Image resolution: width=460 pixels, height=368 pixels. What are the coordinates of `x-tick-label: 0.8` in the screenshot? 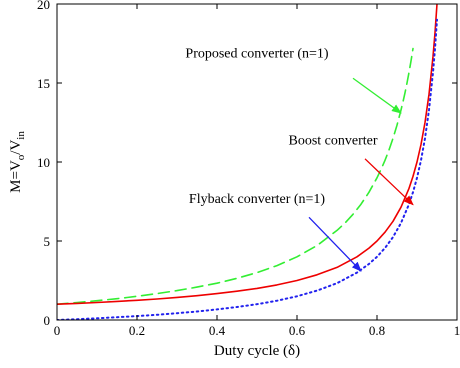 It's located at (377, 330).